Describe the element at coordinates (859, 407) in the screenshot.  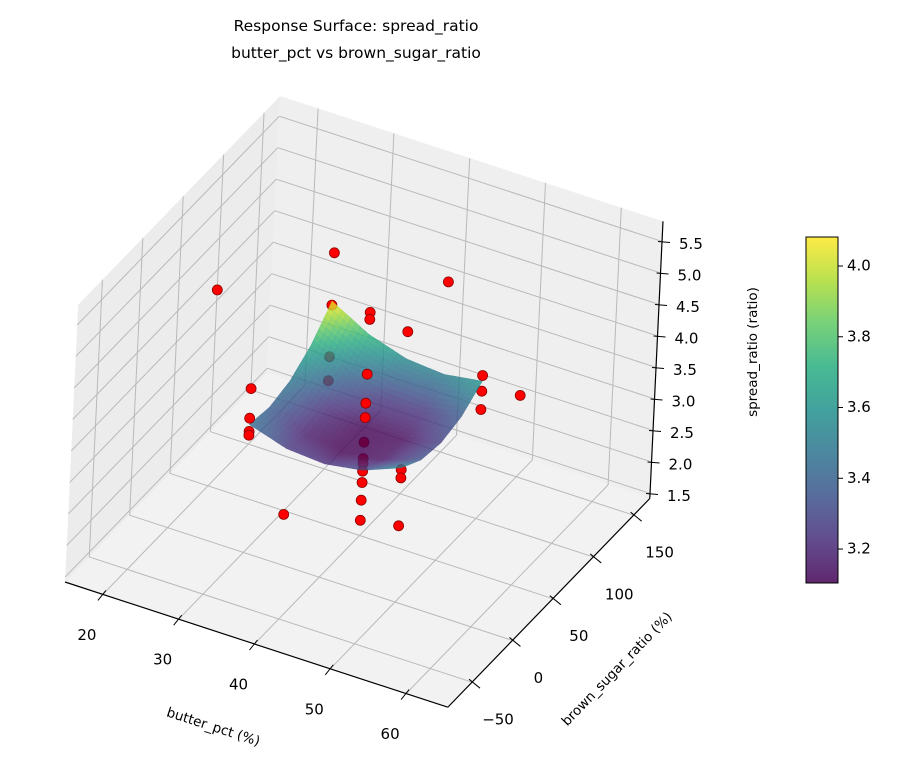
I see `colorbar-tick-label: 3.6` at that location.